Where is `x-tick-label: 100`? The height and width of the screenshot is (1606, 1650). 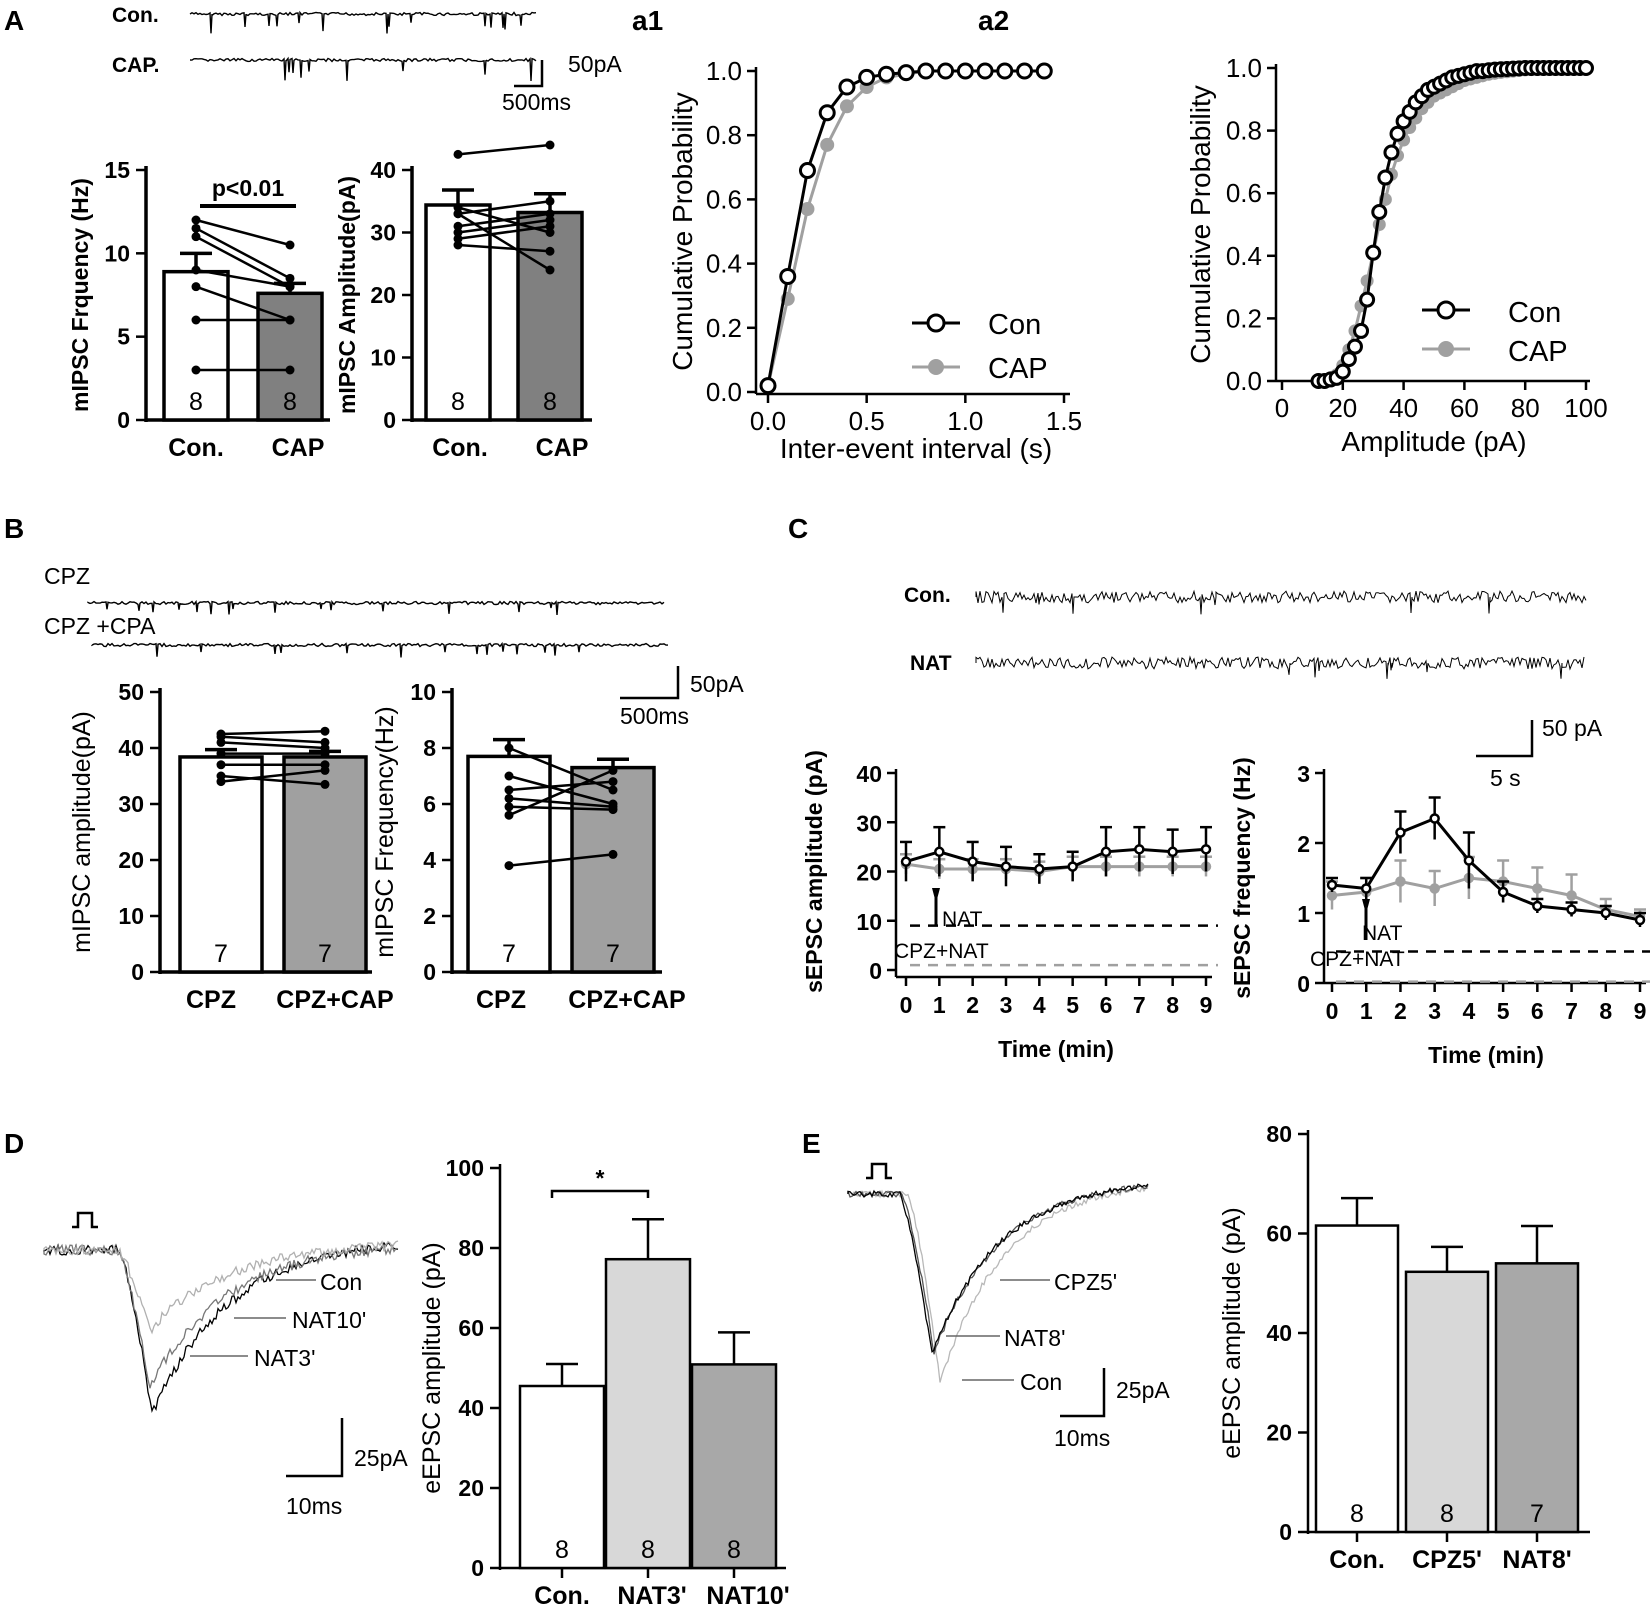 x-tick-label: 100 is located at coordinates (1585, 408).